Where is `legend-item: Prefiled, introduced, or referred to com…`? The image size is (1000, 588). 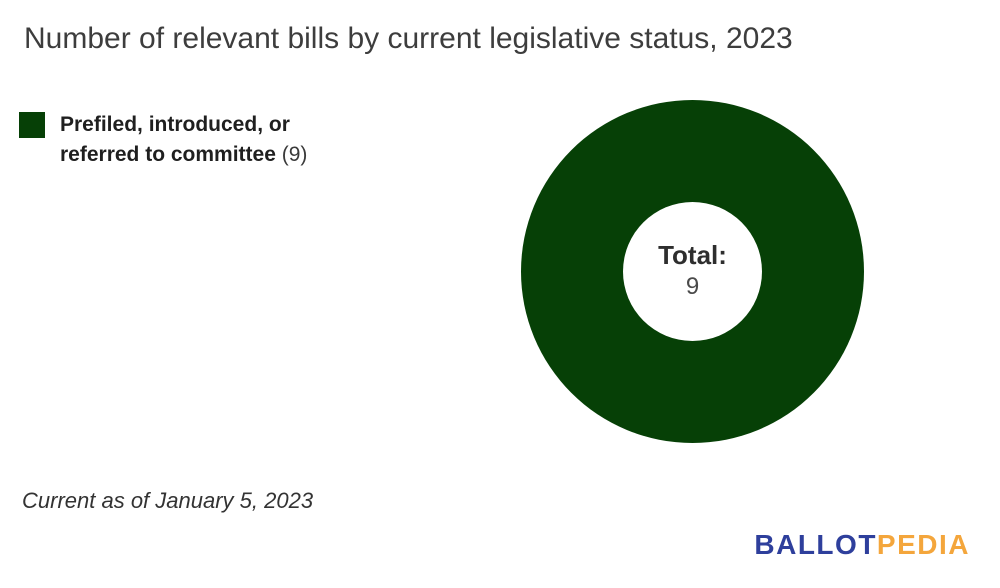 legend-item: Prefiled, introduced, or referred to com… is located at coordinates (184, 140).